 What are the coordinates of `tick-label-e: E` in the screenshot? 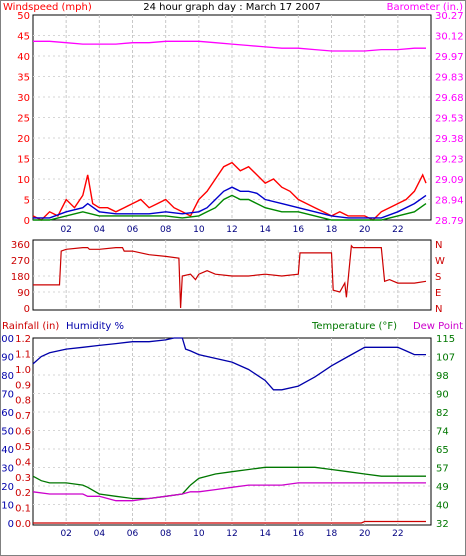 It's located at (438, 293).